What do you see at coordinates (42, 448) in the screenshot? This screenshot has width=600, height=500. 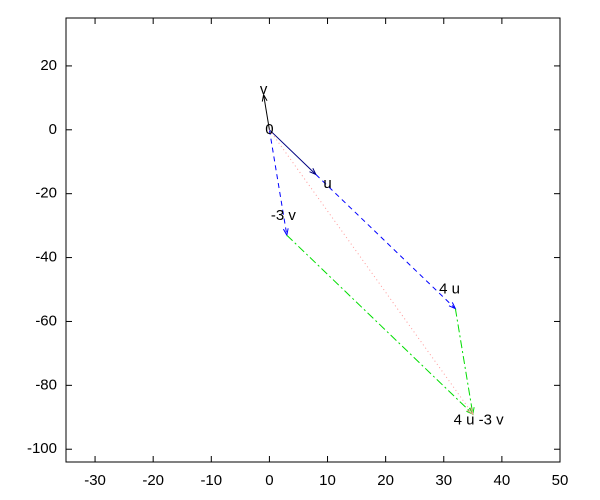 I see `y-tick-label: -100` at bounding box center [42, 448].